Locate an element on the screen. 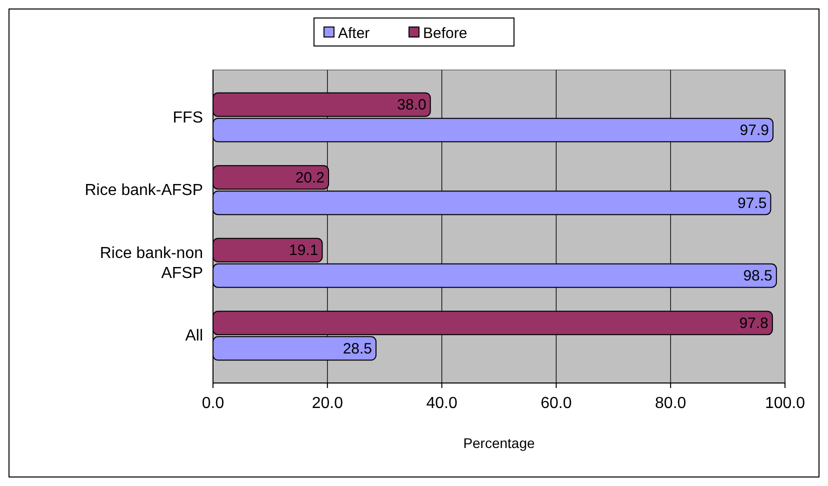 The image size is (828, 486). x-tick-label: 80.0 is located at coordinates (670, 403).